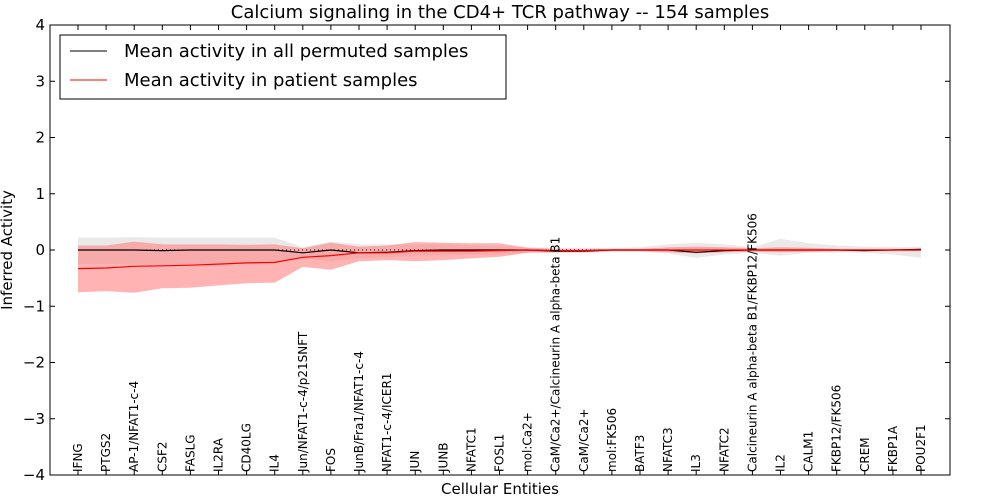 Image resolution: width=1000 pixels, height=500 pixels. I want to click on xtick-label: Calcineurin A alpha-beta B1/FKBP12/FK506, so click(752, 342).